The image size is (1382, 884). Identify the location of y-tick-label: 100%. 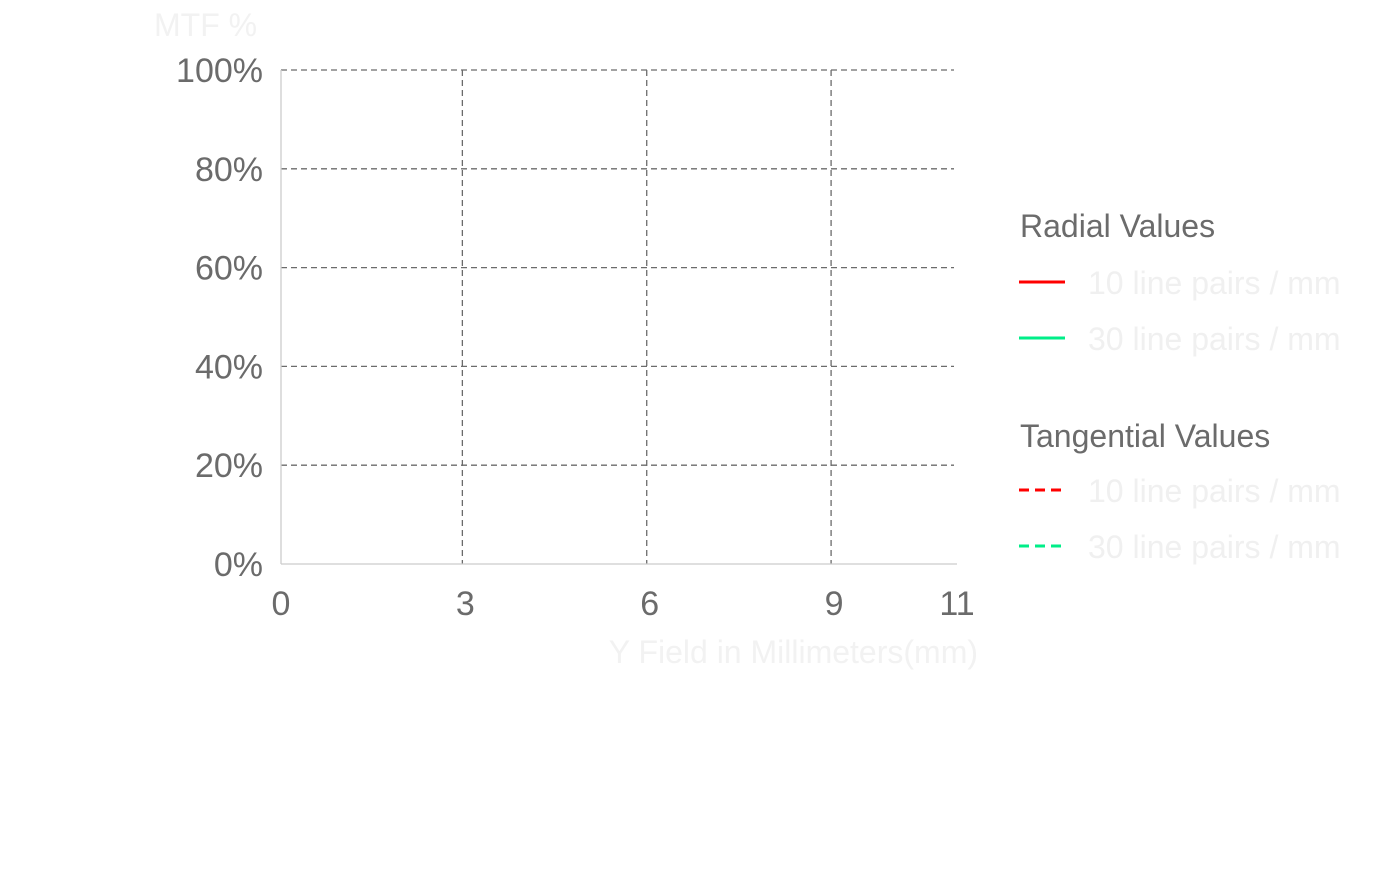
(219, 71).